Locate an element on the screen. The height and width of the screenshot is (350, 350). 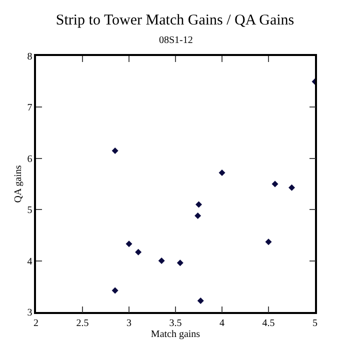
x-tick-label: 2.5 is located at coordinates (82, 323).